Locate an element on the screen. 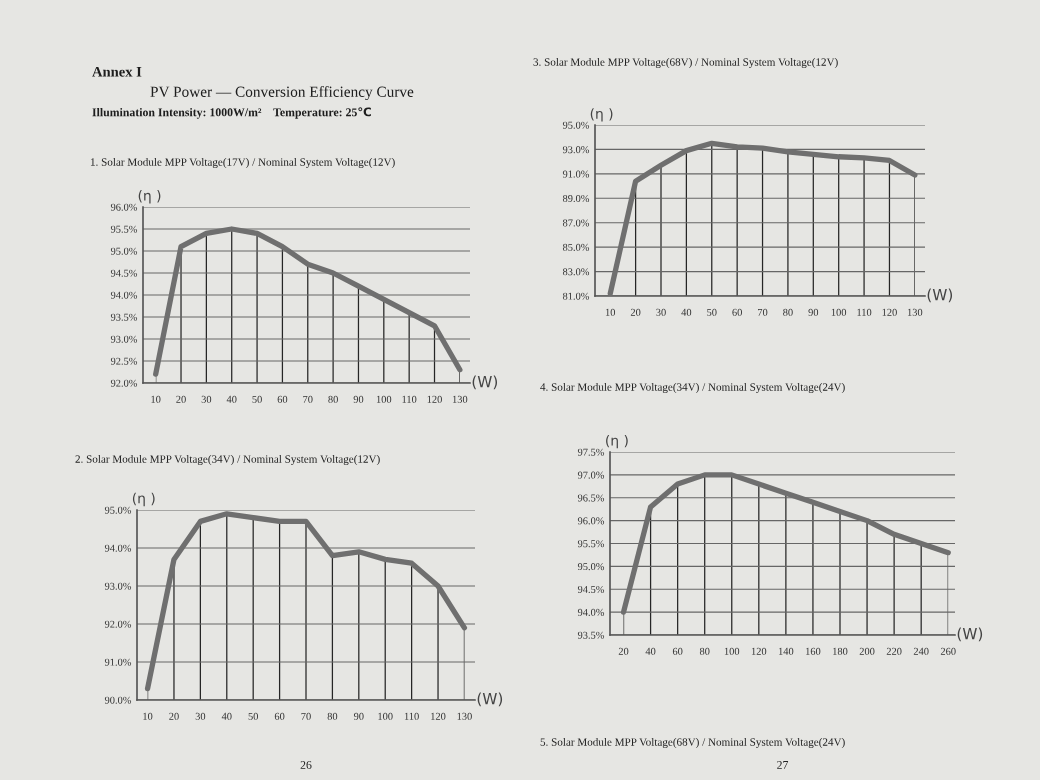  y-tick-label: 87.0% is located at coordinates (576, 223).